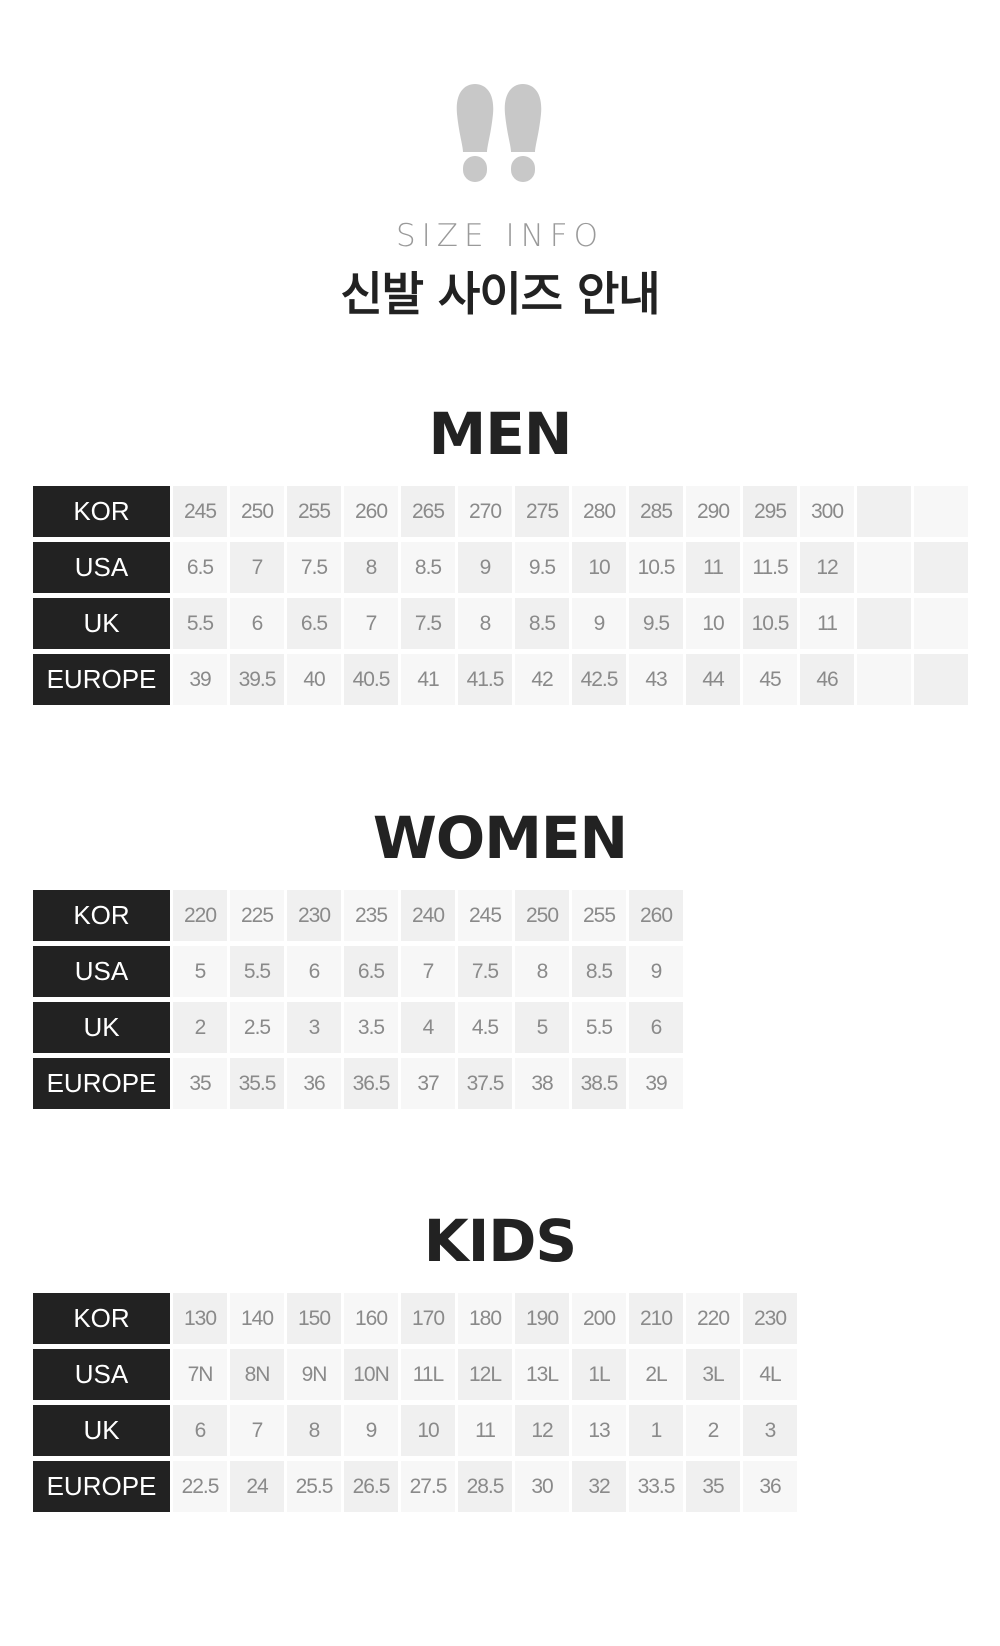 Image resolution: width=1000 pixels, height=1646 pixels. Describe the element at coordinates (314, 1374) in the screenshot. I see `size-cell: 9N` at that location.